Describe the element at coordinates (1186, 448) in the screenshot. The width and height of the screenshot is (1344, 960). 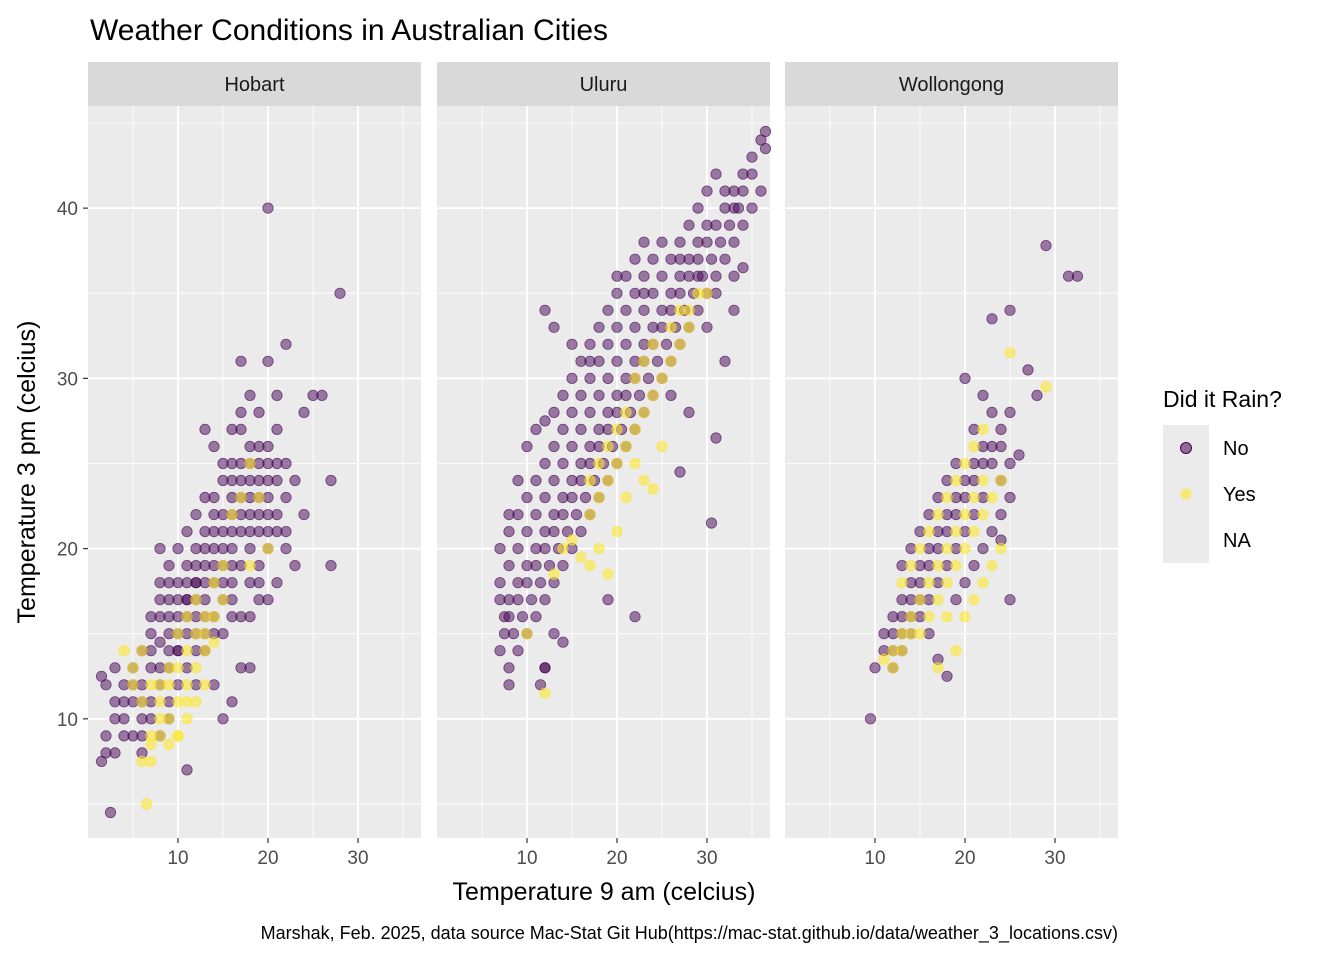
I see `legend-key-no` at that location.